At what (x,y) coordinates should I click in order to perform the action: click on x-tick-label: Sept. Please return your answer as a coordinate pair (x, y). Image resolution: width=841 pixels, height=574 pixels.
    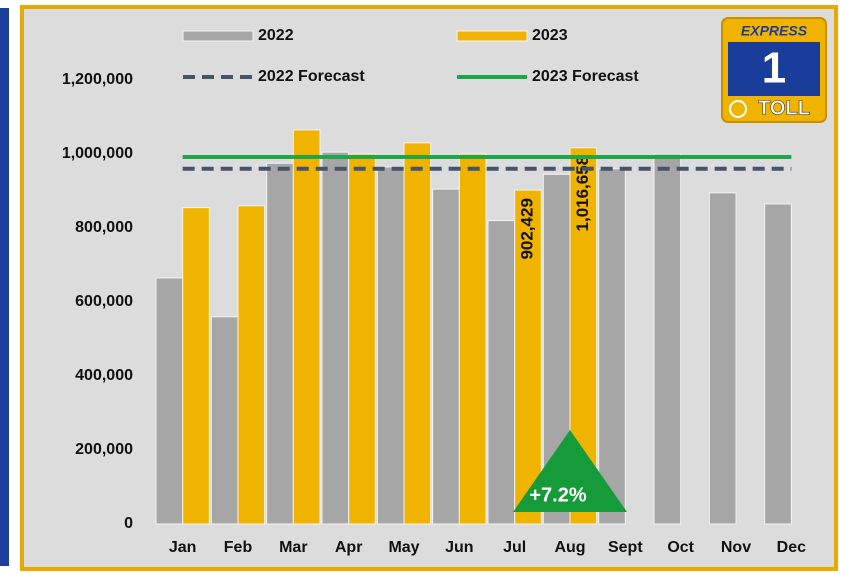
    Looking at the image, I should click on (625, 547).